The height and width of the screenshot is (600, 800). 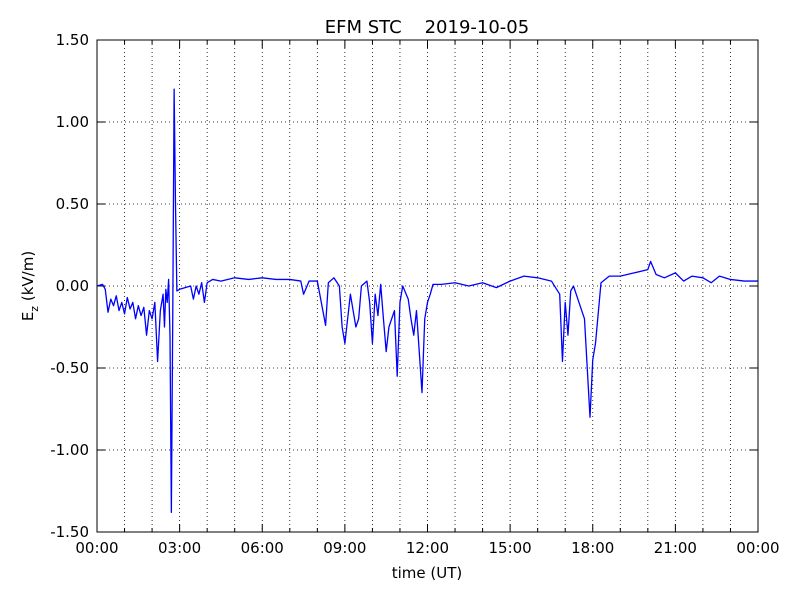 What do you see at coordinates (510, 548) in the screenshot?
I see `x-tick-label: 15:00` at bounding box center [510, 548].